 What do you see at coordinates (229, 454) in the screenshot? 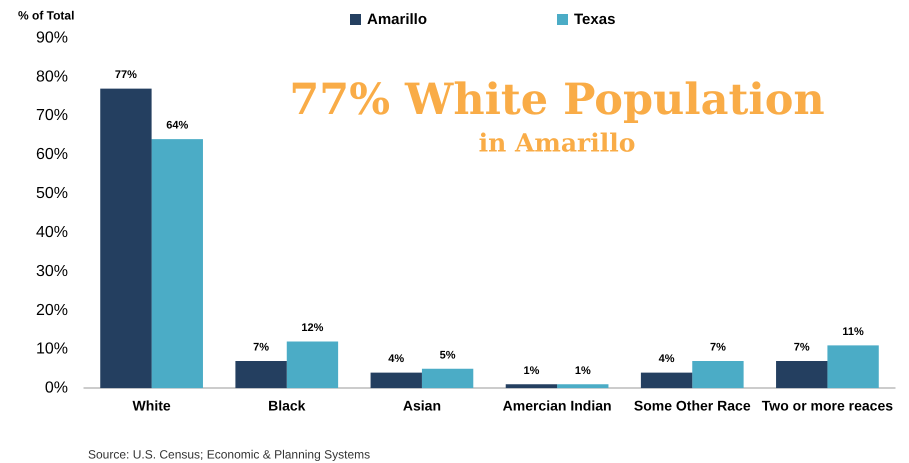
I see `source-note: Source: U.S. Census; Economic & Planning Systems` at bounding box center [229, 454].